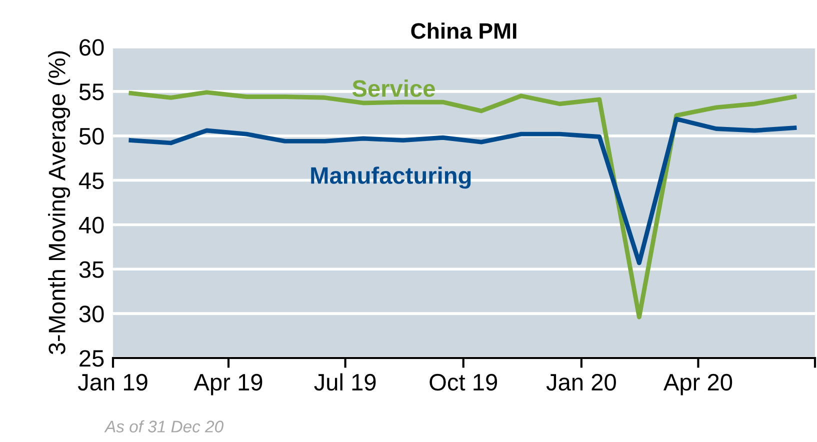 This screenshot has height=442, width=817. Describe the element at coordinates (113, 382) in the screenshot. I see `x-tick-label: Jan 19` at that location.